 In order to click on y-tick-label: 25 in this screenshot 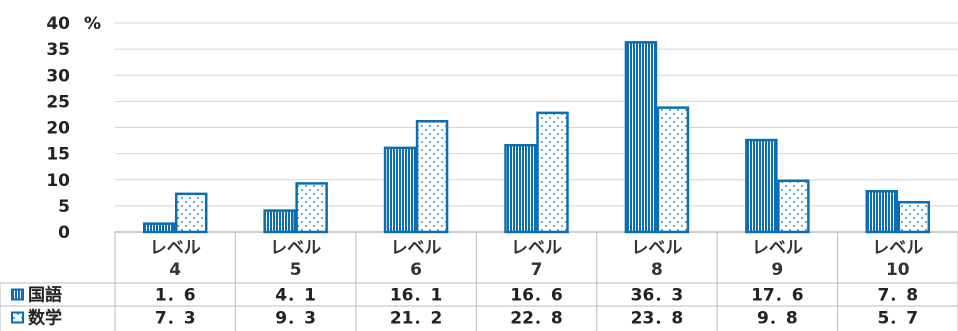, I will do `click(58, 102)`.